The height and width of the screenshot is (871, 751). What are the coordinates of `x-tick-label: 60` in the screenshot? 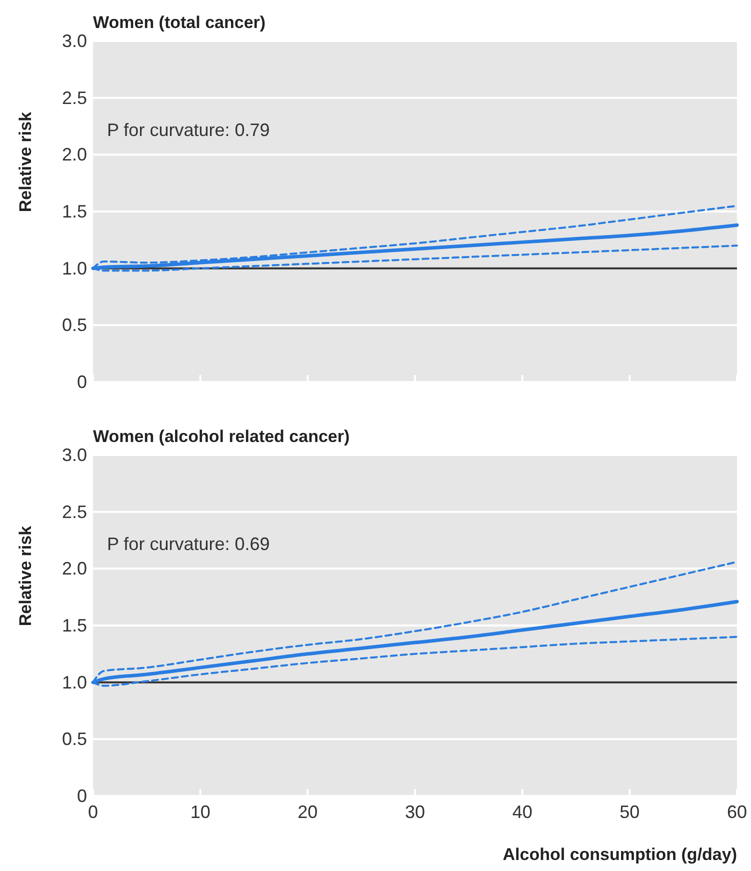 It's located at (737, 812).